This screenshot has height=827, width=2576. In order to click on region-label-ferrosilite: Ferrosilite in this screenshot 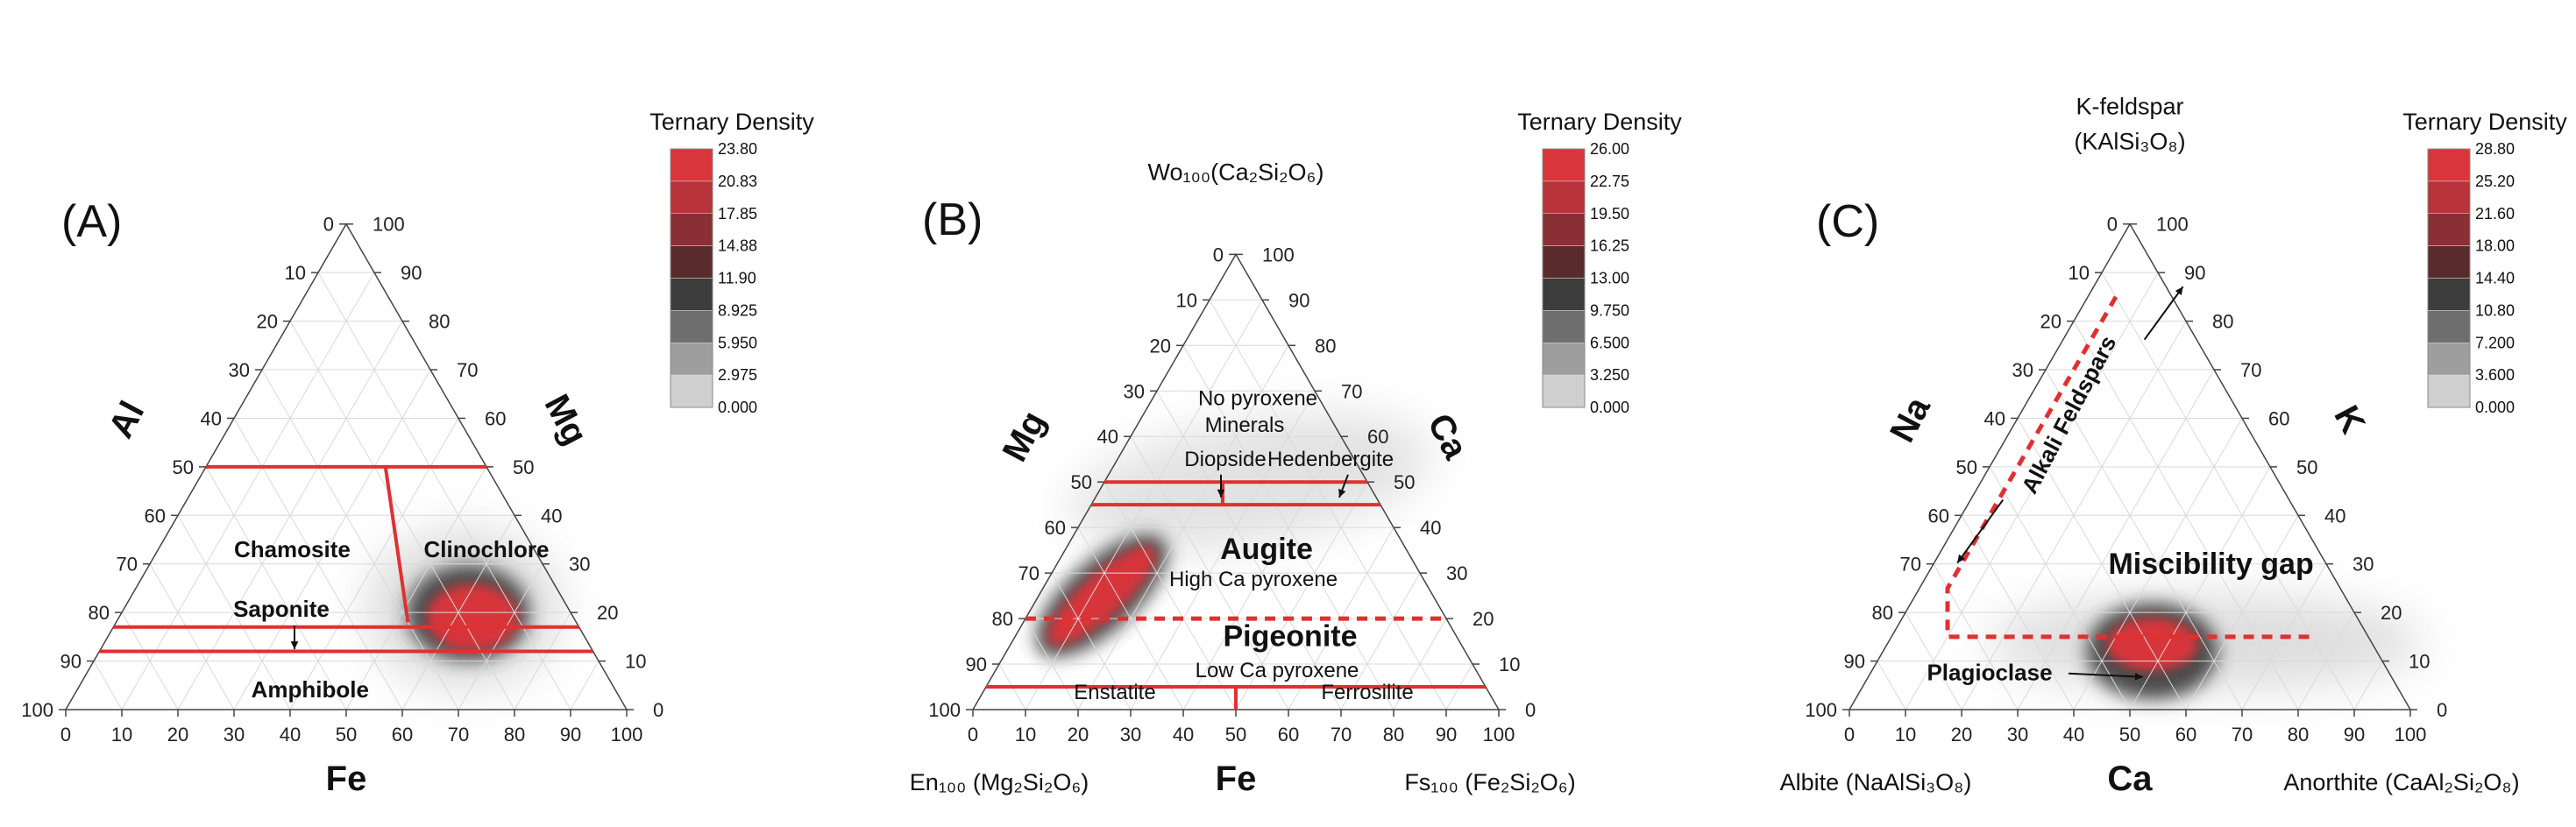, I will do `click(1367, 693)`.